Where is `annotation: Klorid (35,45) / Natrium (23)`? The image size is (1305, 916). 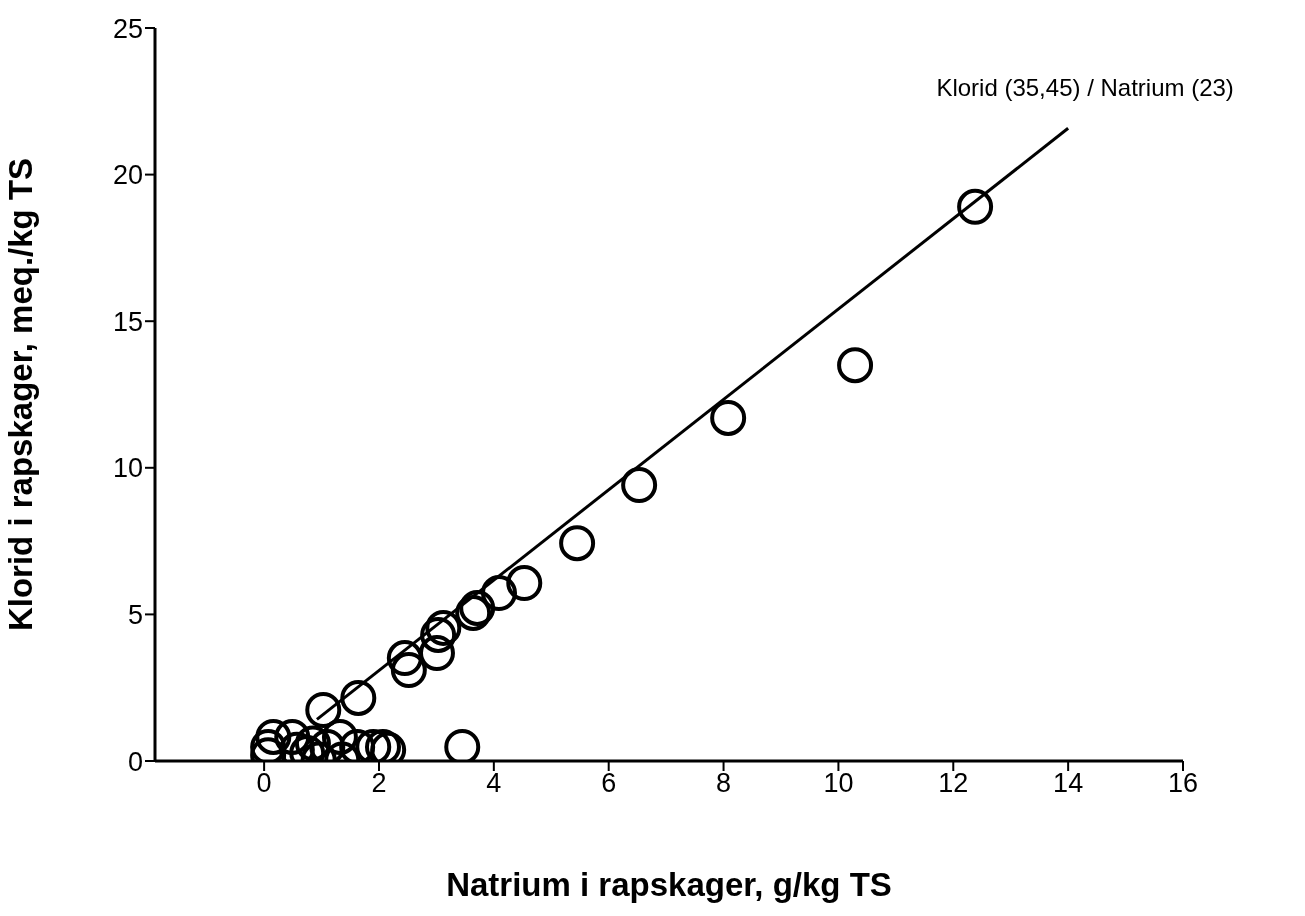
annotation: Klorid (35,45) / Natrium (23) is located at coordinates (1085, 87).